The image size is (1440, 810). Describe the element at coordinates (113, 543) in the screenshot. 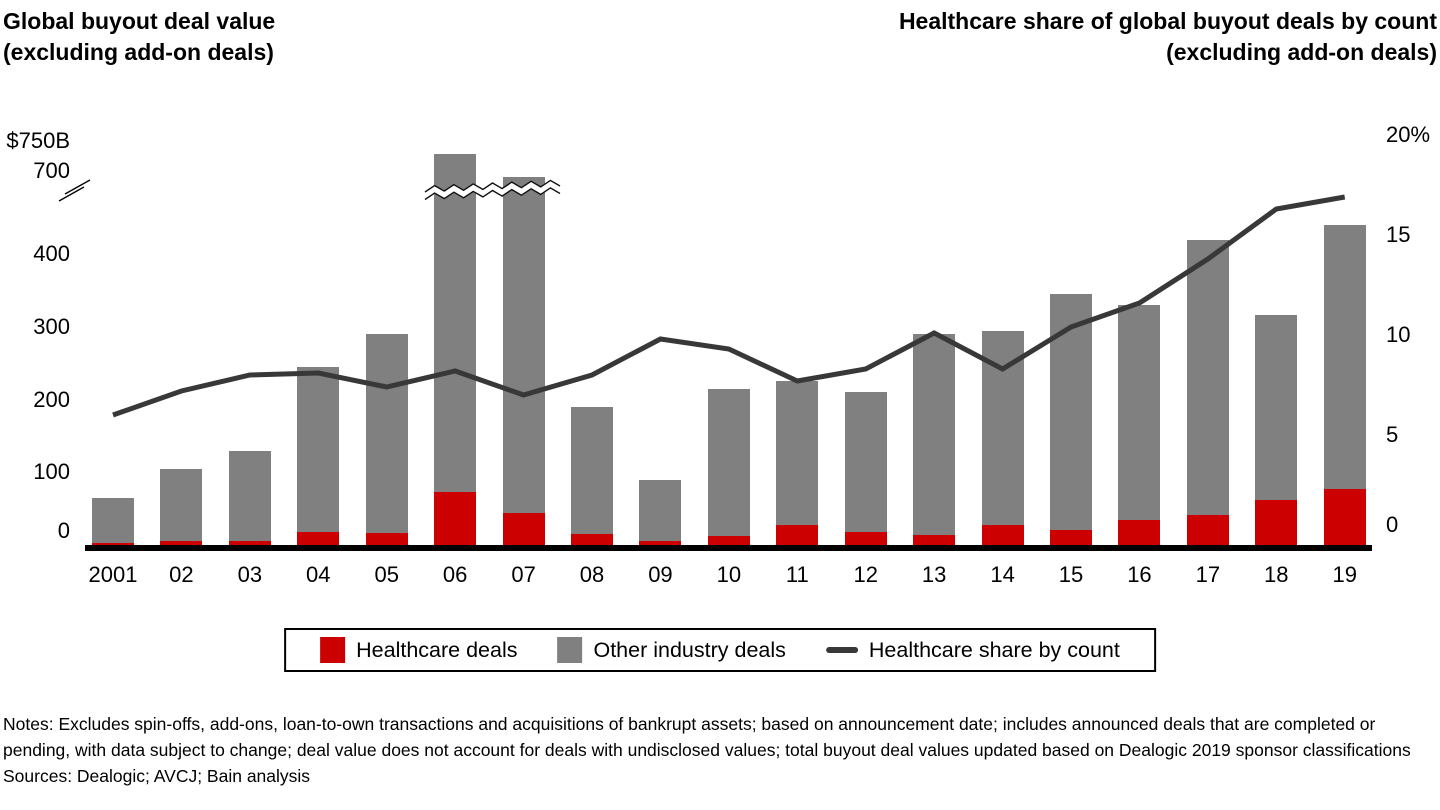

I see `bar-2001-healthcare` at that location.